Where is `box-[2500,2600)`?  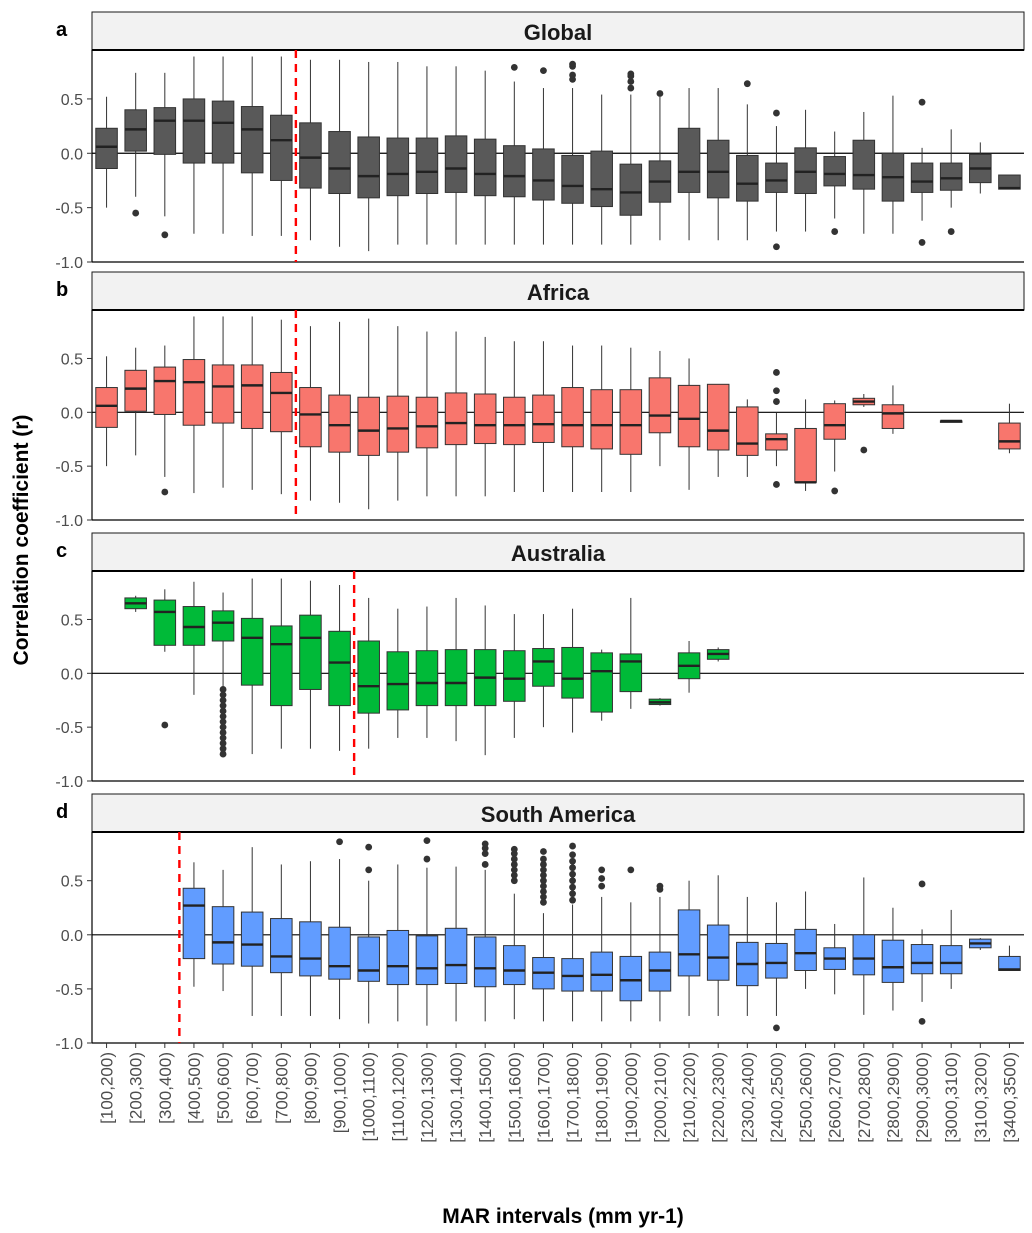
box-[2500,2600) is located at coordinates (805, 445).